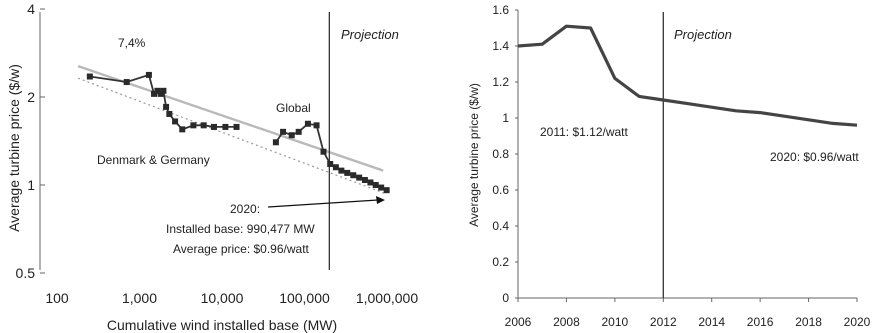 The image size is (875, 333). I want to click on left-y-ticks: 0.5 1 2 4, so click(30, 141).